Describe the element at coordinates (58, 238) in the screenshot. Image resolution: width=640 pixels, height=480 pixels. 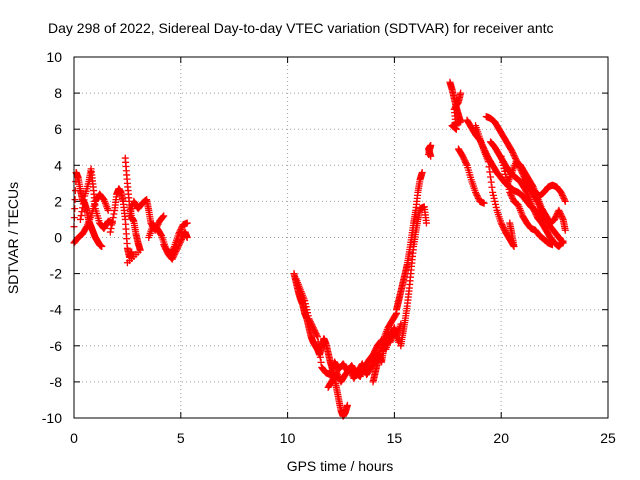
I see `y-tick-label: 0` at that location.